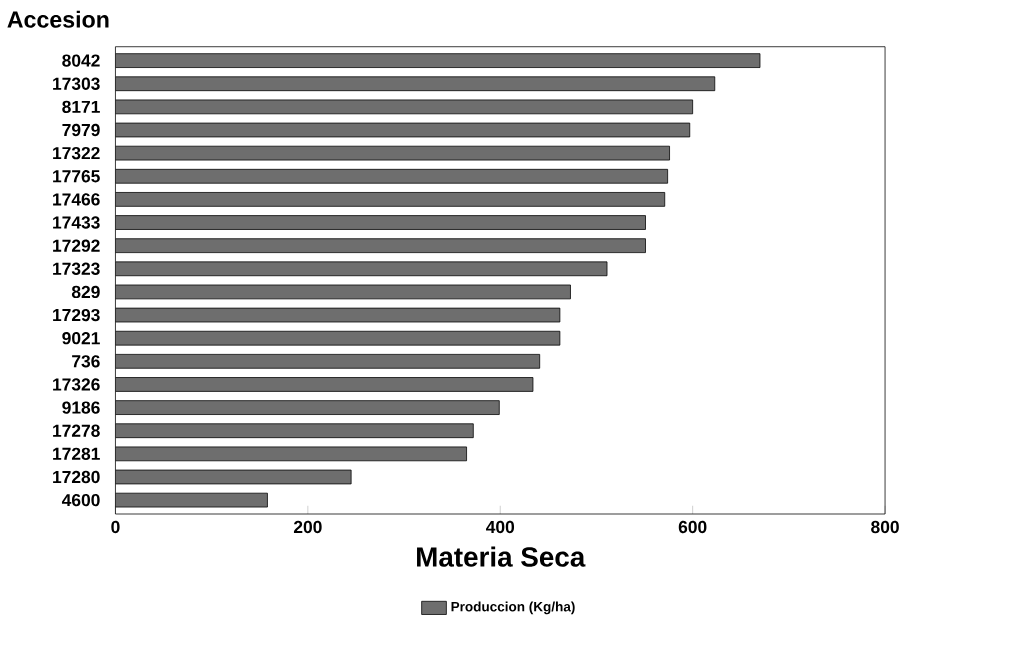 The height and width of the screenshot is (657, 1017). I want to click on y-tick-label: 17323, so click(76, 268).